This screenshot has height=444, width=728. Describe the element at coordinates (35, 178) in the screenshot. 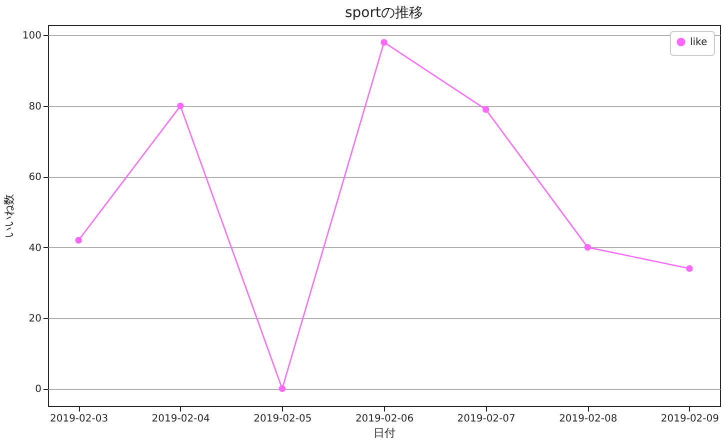

I see `y-tick-label: 60` at that location.